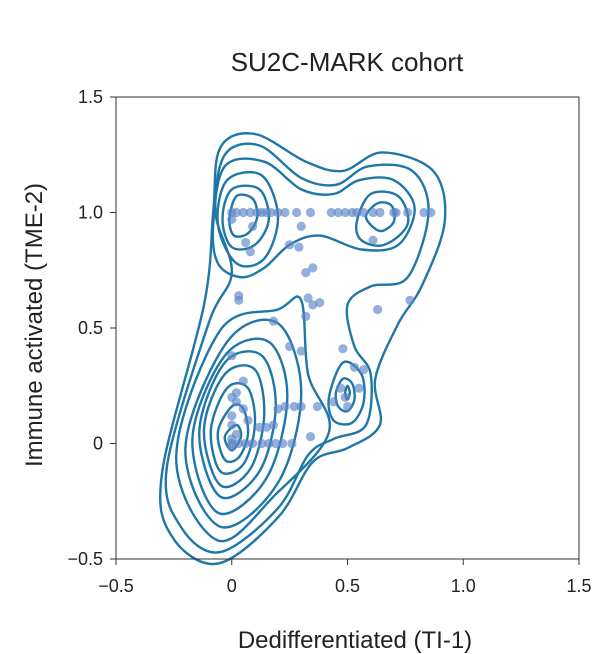  I want to click on x-tick-label: 0, so click(232, 586).